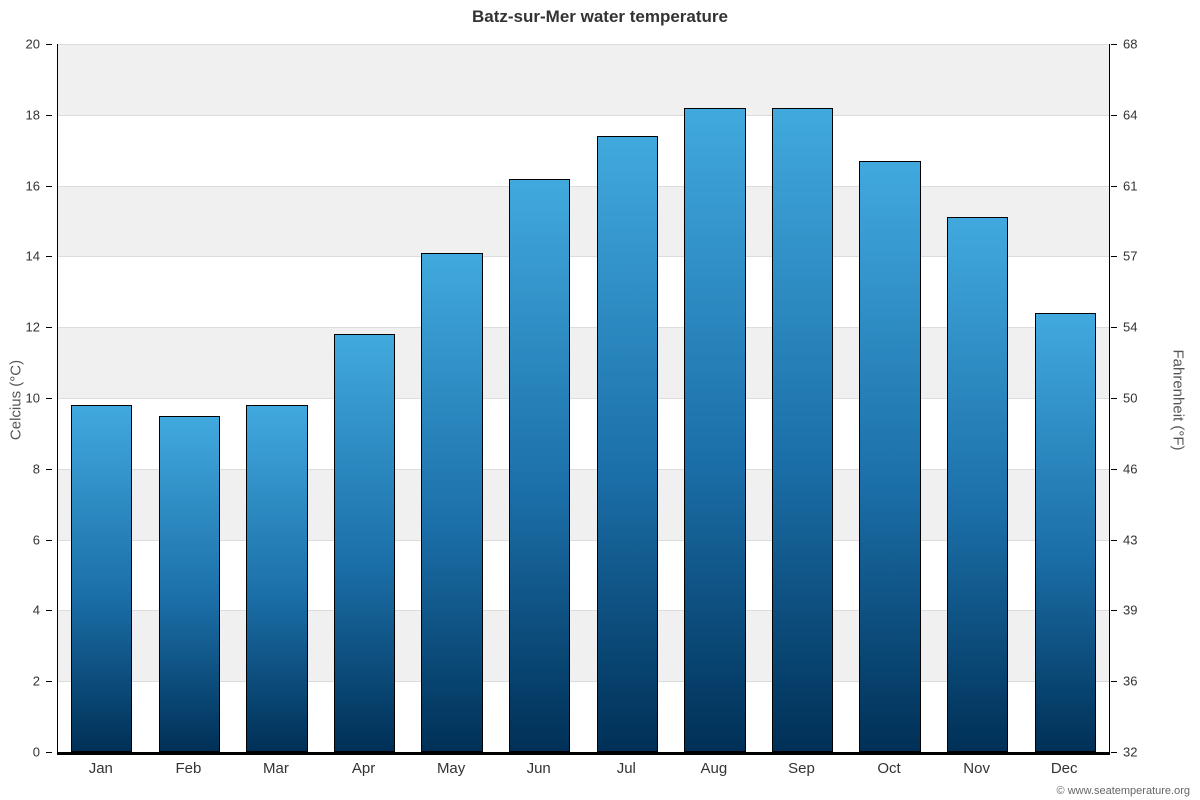 This screenshot has width=1200, height=800. What do you see at coordinates (1130, 540) in the screenshot?
I see `y-tick-label-right: 43` at bounding box center [1130, 540].